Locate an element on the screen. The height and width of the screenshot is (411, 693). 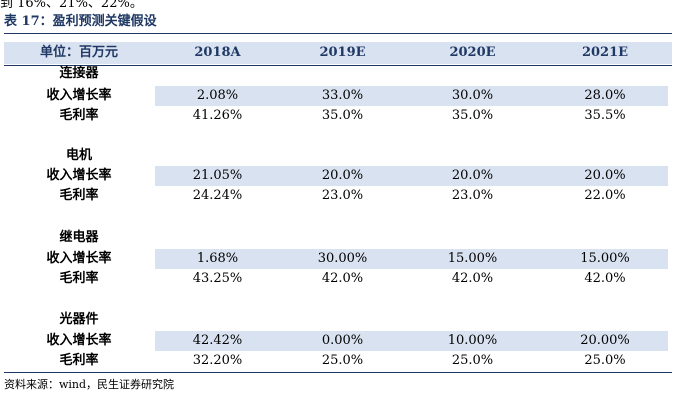
table-cell: 30.00% is located at coordinates (342, 258).